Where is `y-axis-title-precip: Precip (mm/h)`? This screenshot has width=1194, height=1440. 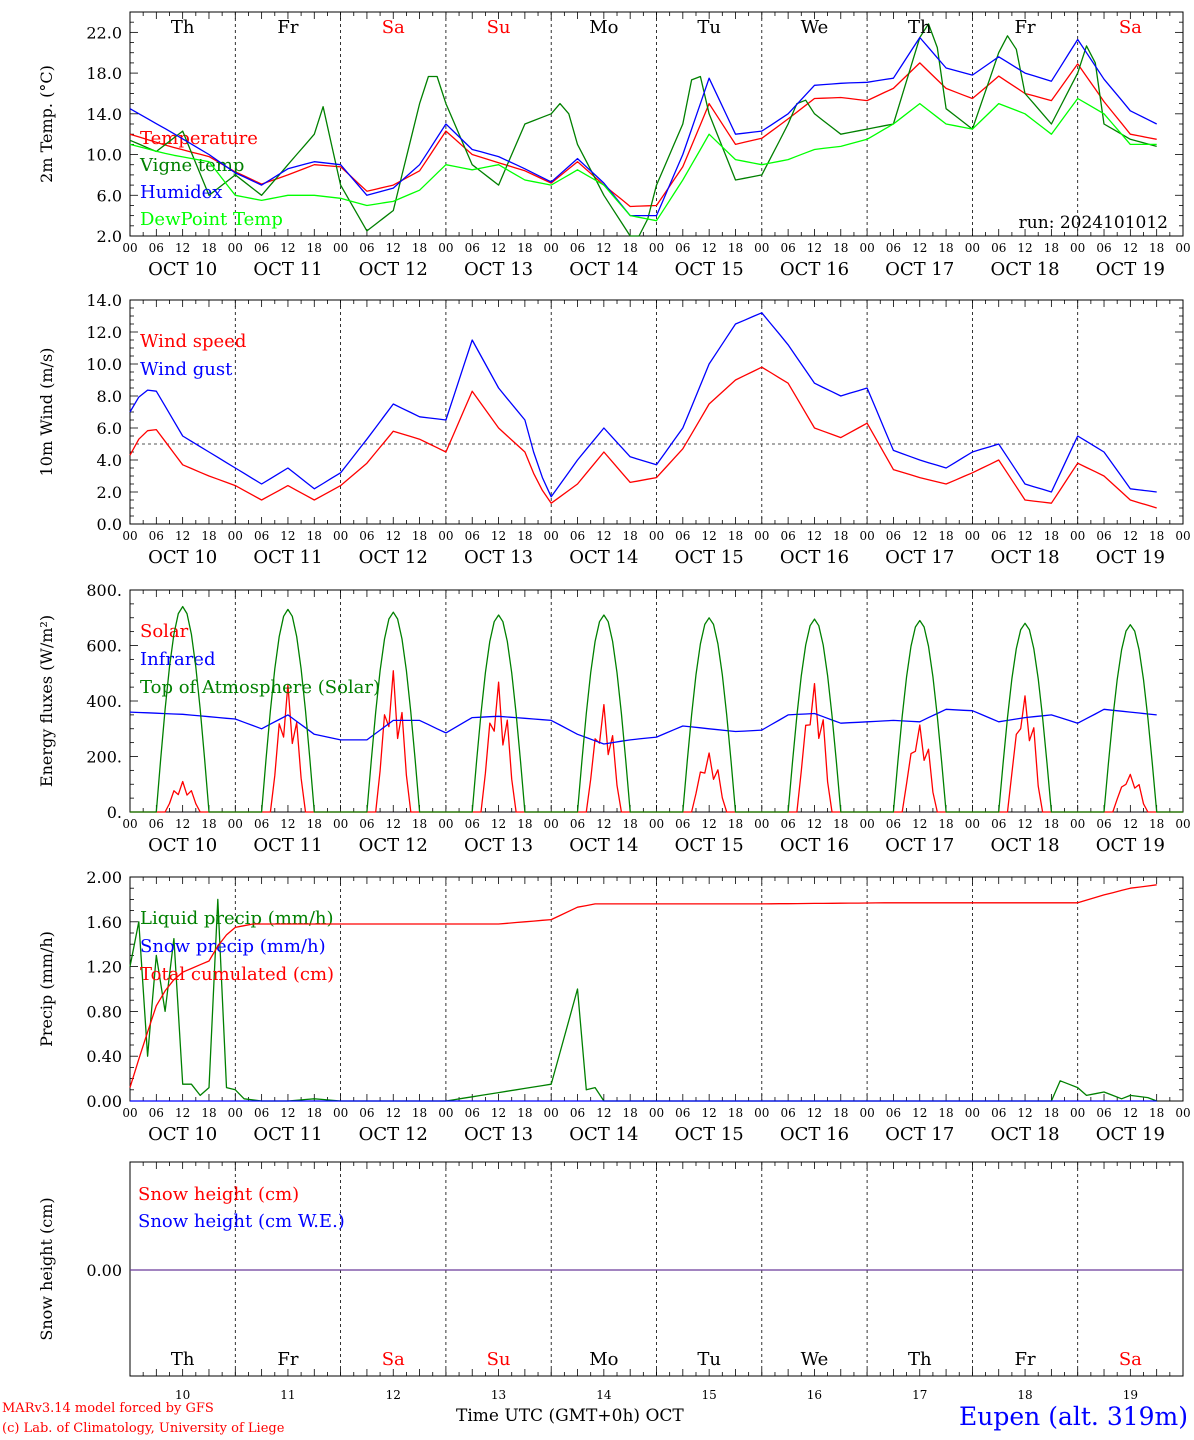 y-axis-title-precip: Precip (mm/h) is located at coordinates (46, 989).